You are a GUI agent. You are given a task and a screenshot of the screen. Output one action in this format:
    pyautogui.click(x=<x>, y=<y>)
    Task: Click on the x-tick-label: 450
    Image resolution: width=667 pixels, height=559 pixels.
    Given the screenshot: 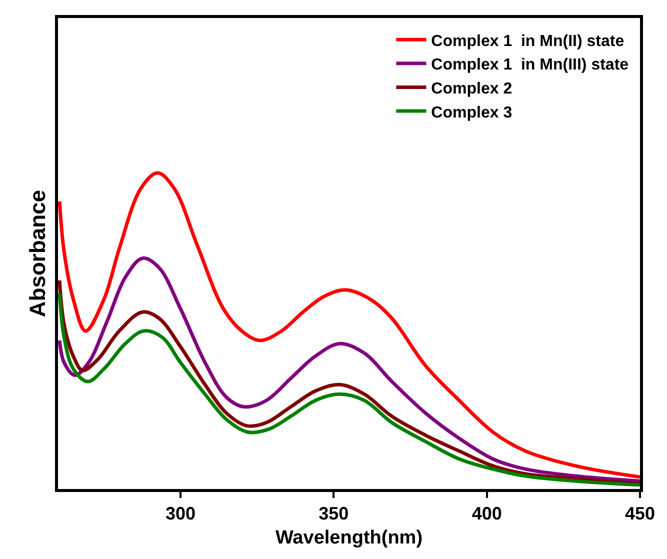 What is the action you would take?
    pyautogui.click(x=640, y=514)
    